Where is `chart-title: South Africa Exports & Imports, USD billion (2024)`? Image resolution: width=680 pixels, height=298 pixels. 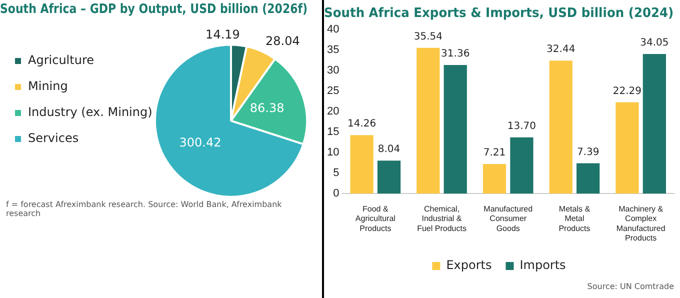
chart-title: South Africa Exports & Imports, USD billion (2024) is located at coordinates (499, 12).